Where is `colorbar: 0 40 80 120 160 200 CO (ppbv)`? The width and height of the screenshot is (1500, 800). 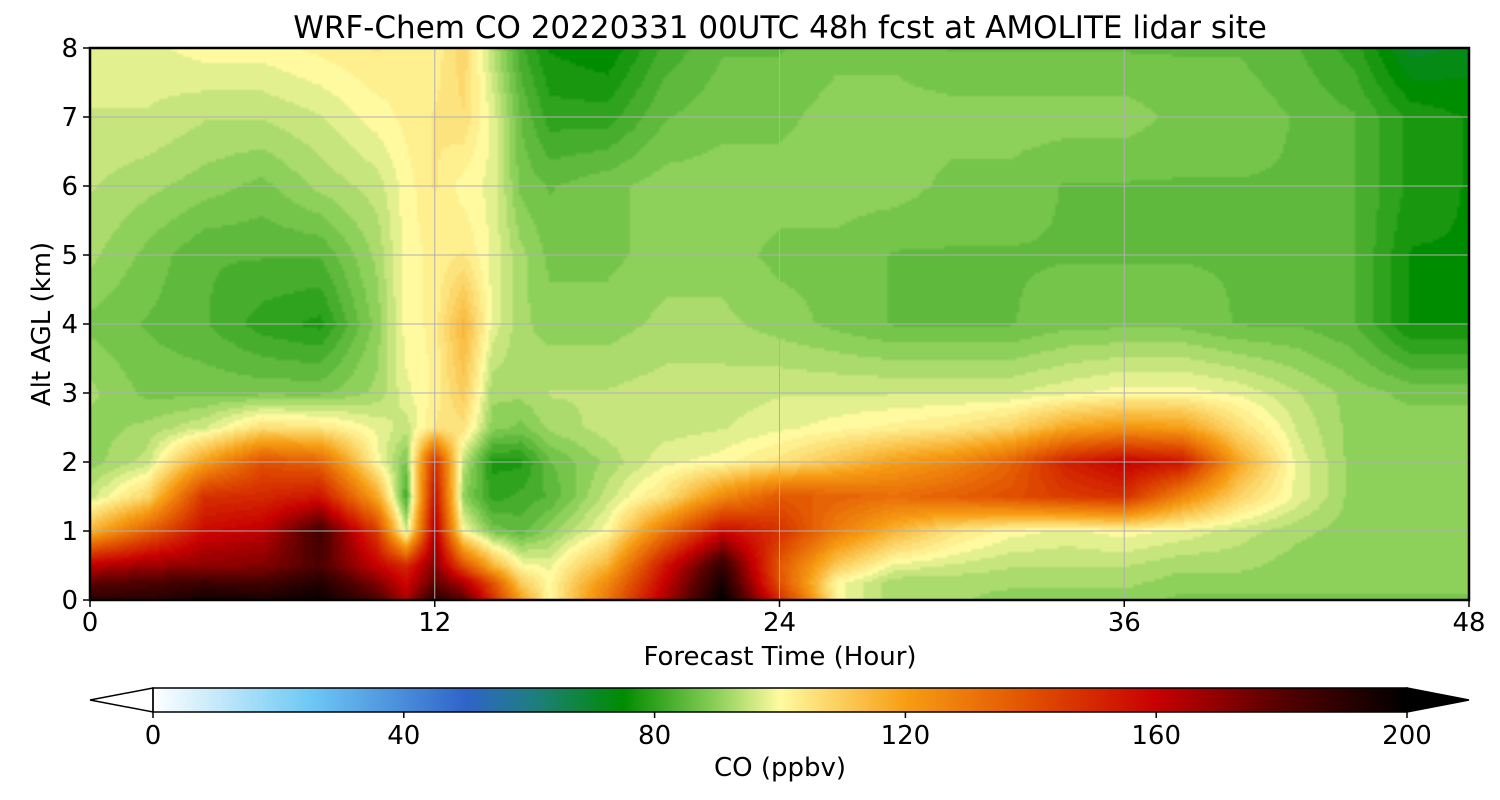
colorbar: 0 40 80 120 160 200 CO (ppbv) is located at coordinates (779, 735).